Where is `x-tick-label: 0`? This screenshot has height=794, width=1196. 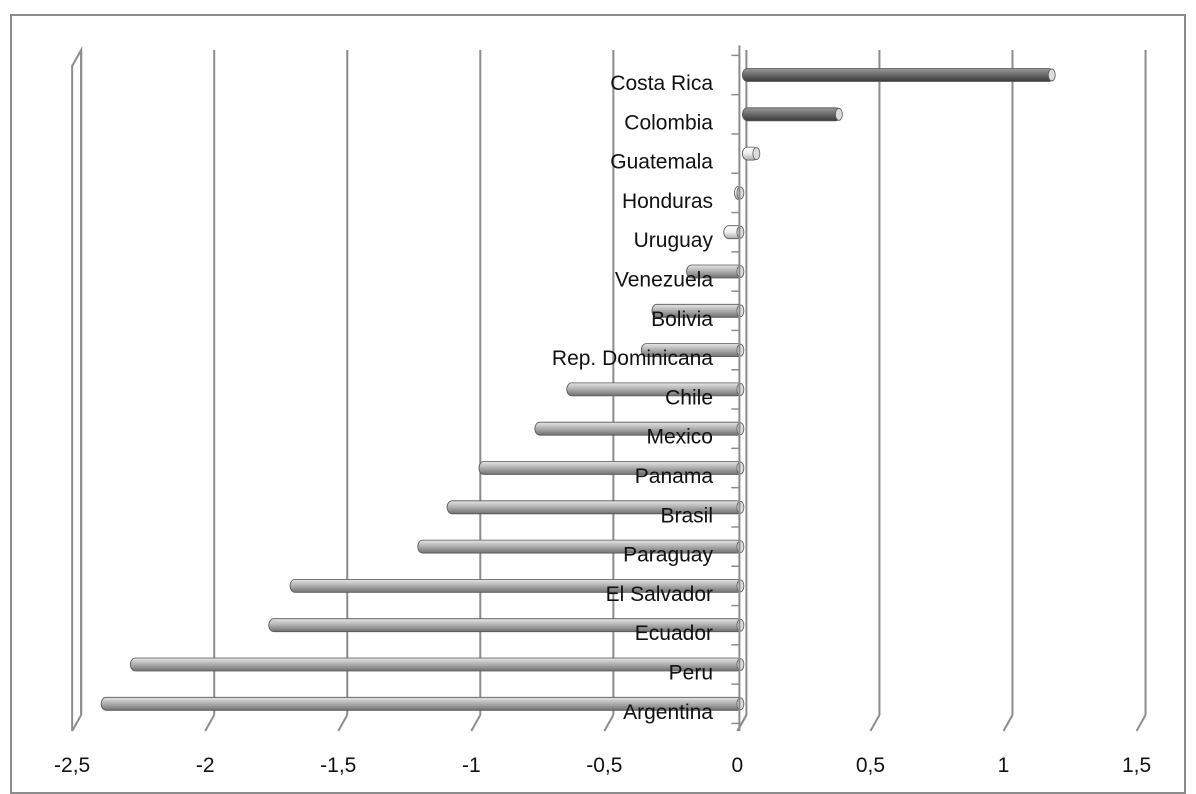
x-tick-label: 0 is located at coordinates (738, 765).